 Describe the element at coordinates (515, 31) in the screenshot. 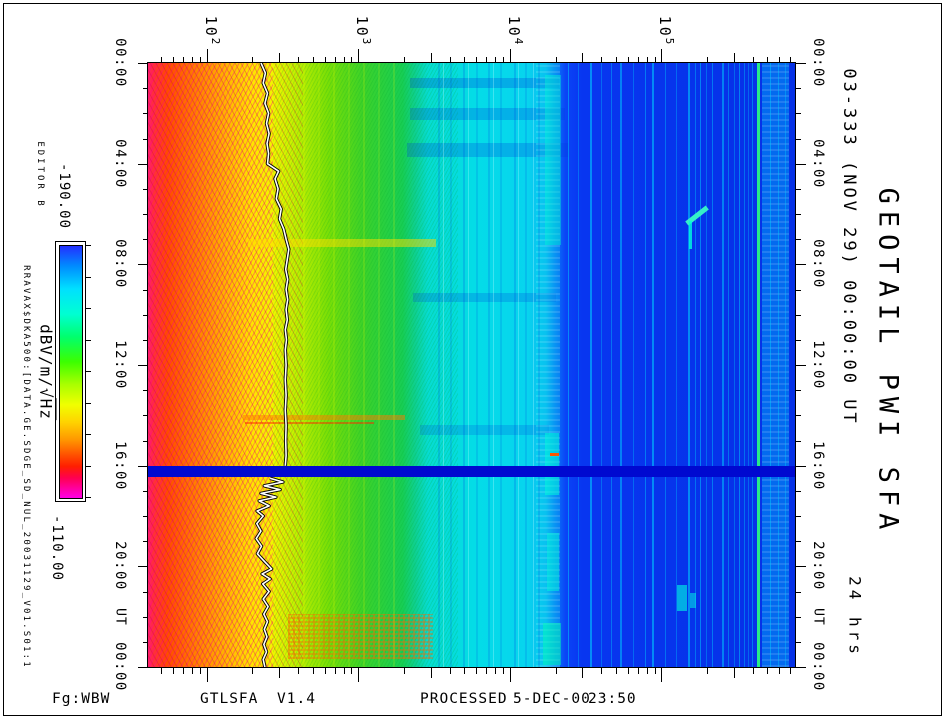

I see `freq-decade-label: 104` at that location.